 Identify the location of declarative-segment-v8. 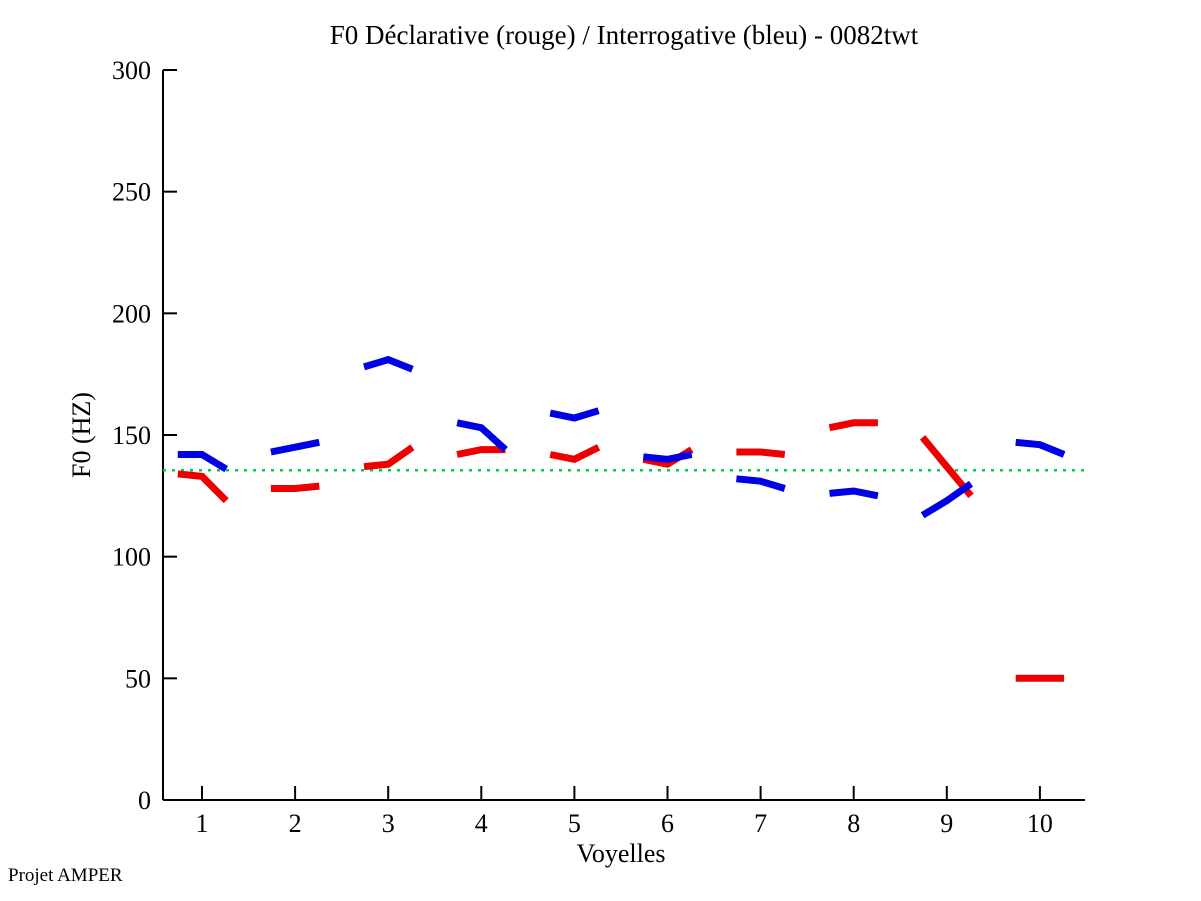
(853, 425).